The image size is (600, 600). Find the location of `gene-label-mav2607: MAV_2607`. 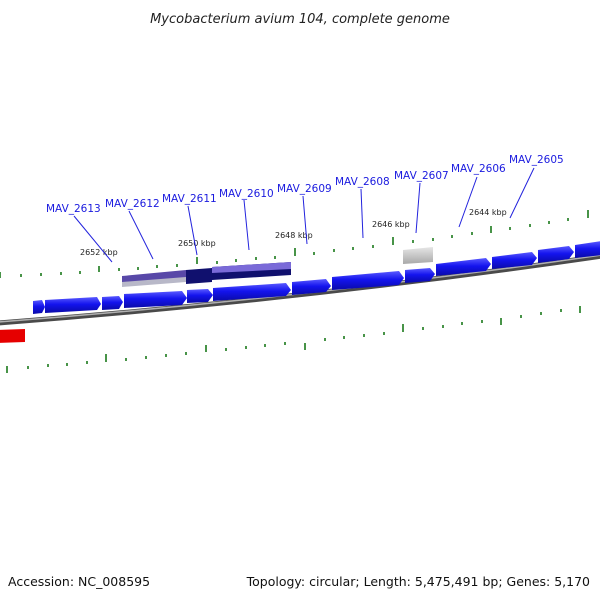

gene-label-mav2607: MAV_2607 is located at coordinates (421, 176).